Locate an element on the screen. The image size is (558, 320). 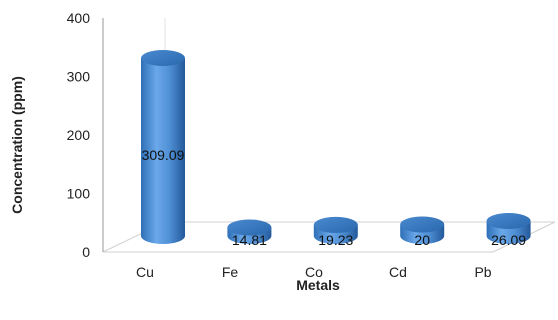
x-tick-label: Cd is located at coordinates (398, 272).